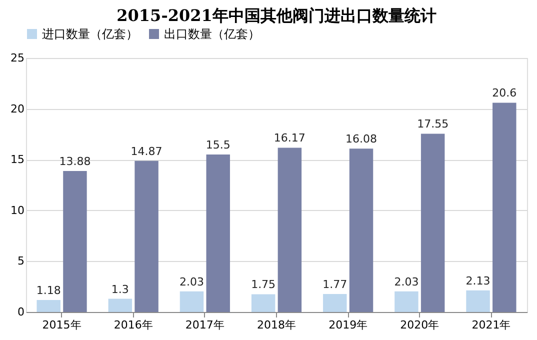 The image size is (537, 340). Describe the element at coordinates (17, 210) in the screenshot. I see `y-tick-label: 10` at that location.